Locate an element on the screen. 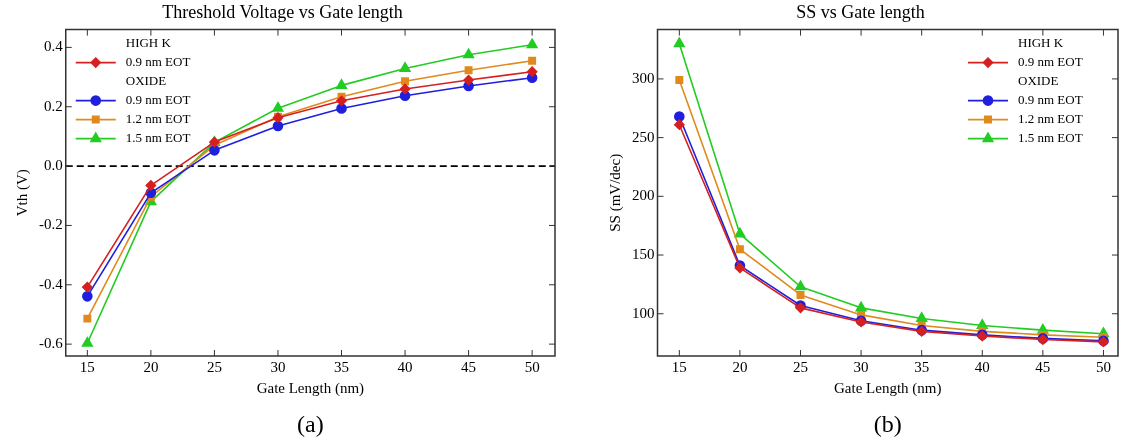 The width and height of the screenshot is (1127, 442). y-tick-label: -0.2 is located at coordinates (51, 224).